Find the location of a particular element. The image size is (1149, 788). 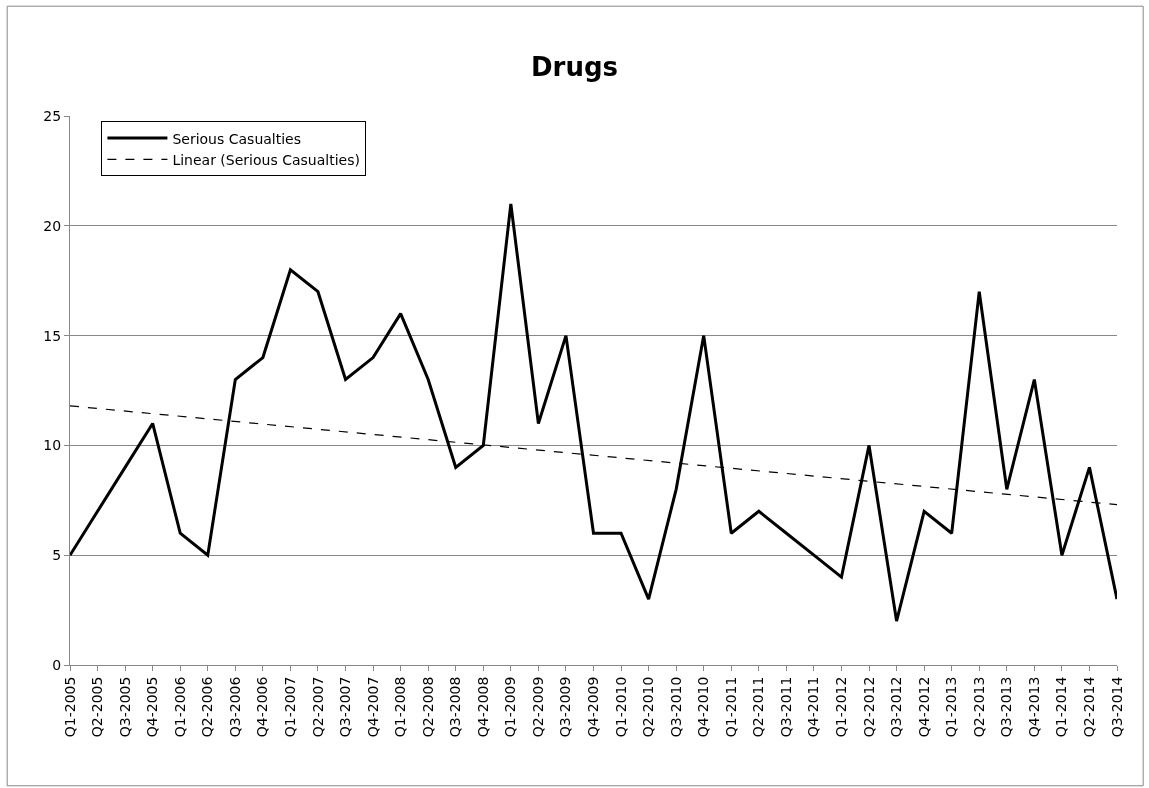

chart-title: Drugs is located at coordinates (574, 67).